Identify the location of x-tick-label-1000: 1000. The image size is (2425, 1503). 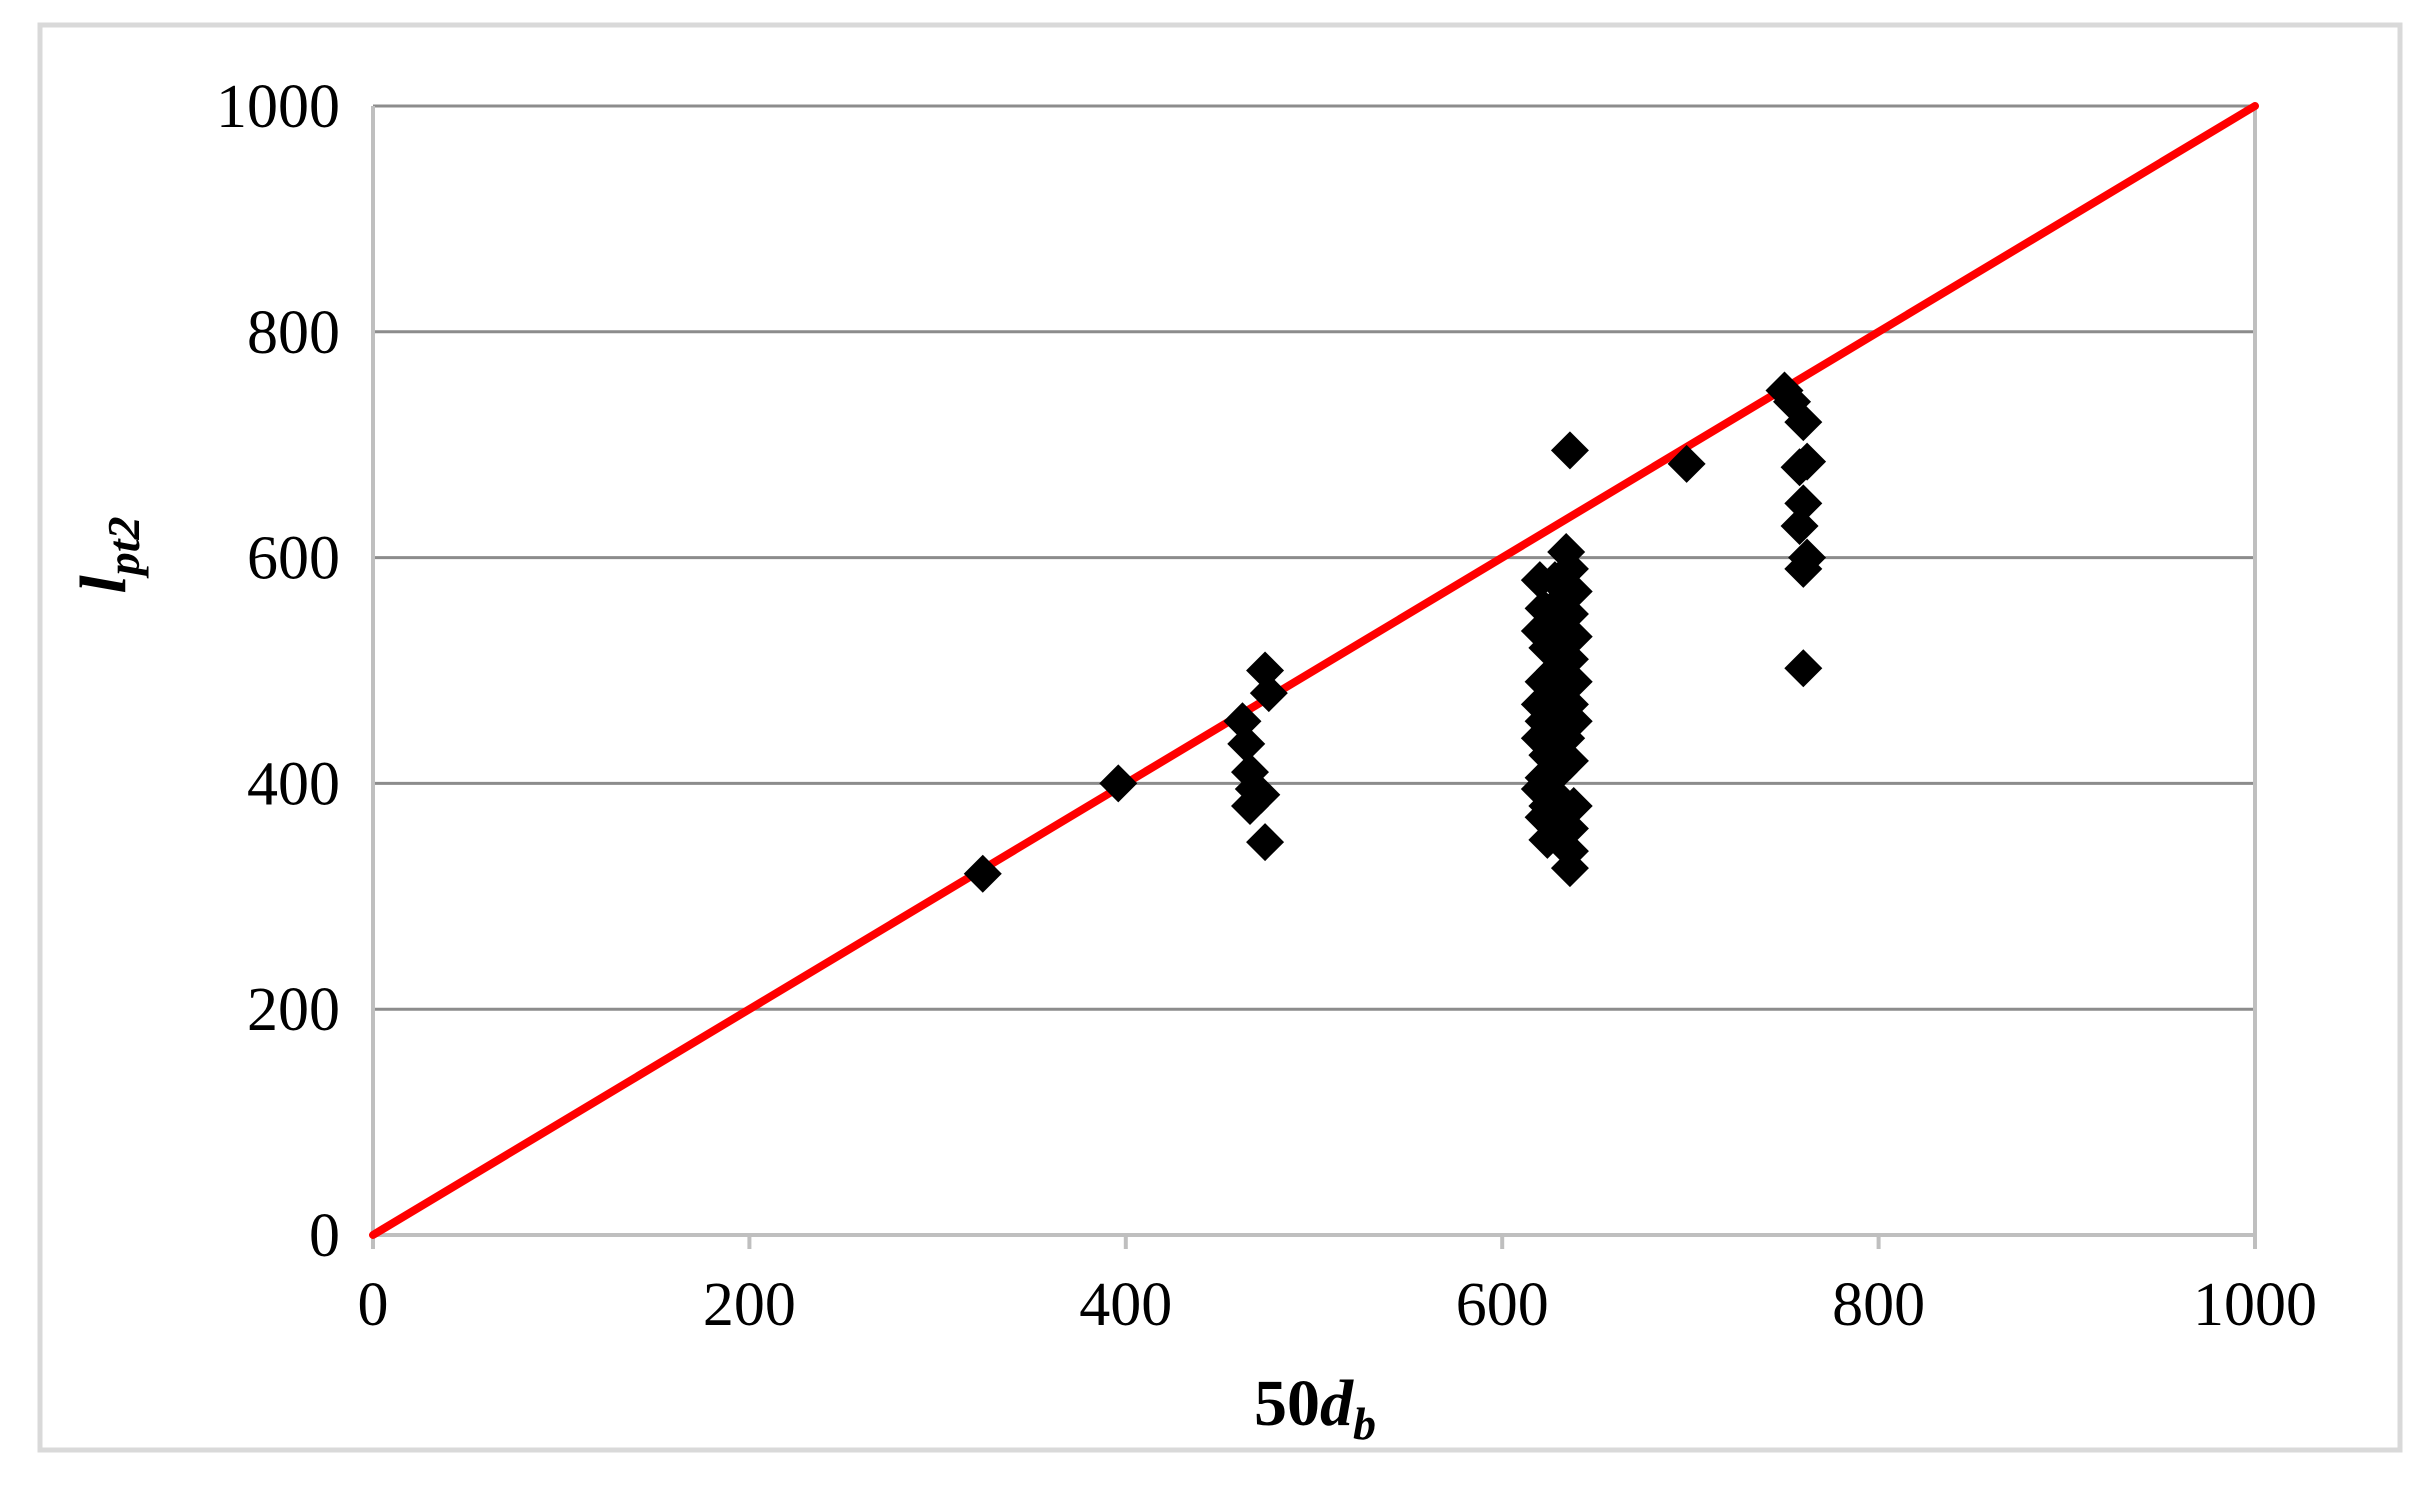
(2255, 1305).